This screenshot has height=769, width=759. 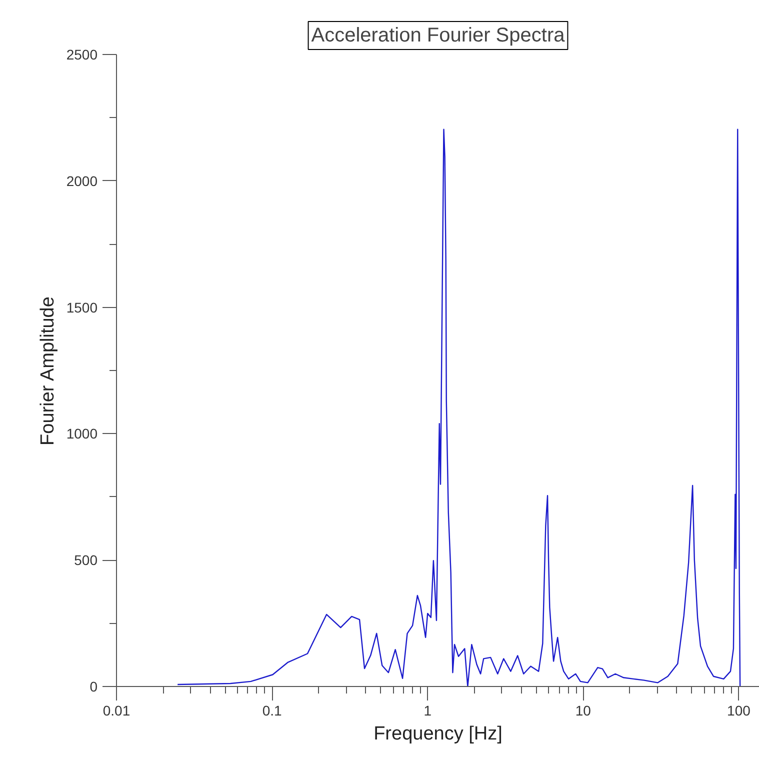 What do you see at coordinates (82, 54) in the screenshot?
I see `y-tick-label: 2500` at bounding box center [82, 54].